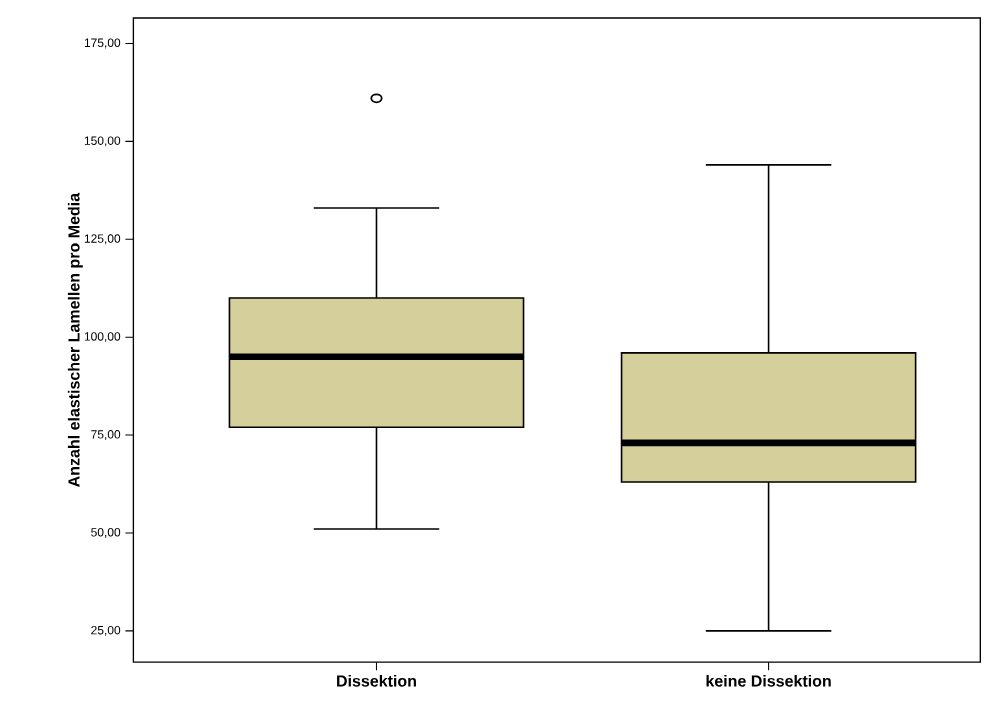  I want to click on y-tick-label: 50,00, so click(106, 533).